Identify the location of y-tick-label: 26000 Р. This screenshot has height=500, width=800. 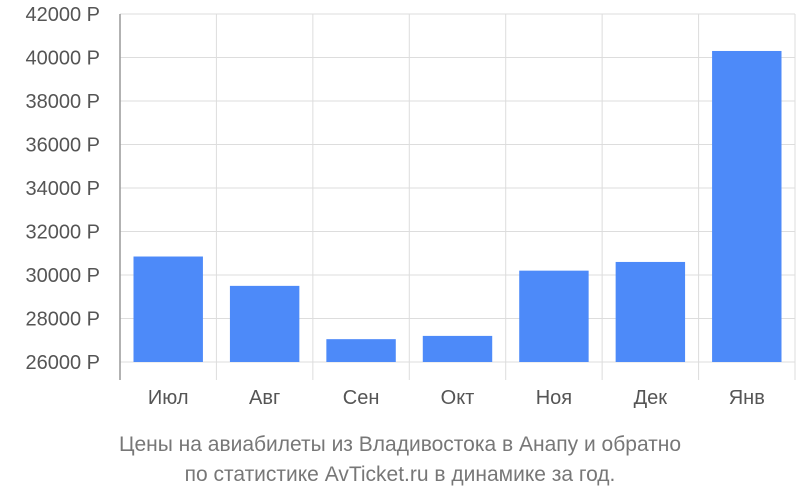
(62, 363).